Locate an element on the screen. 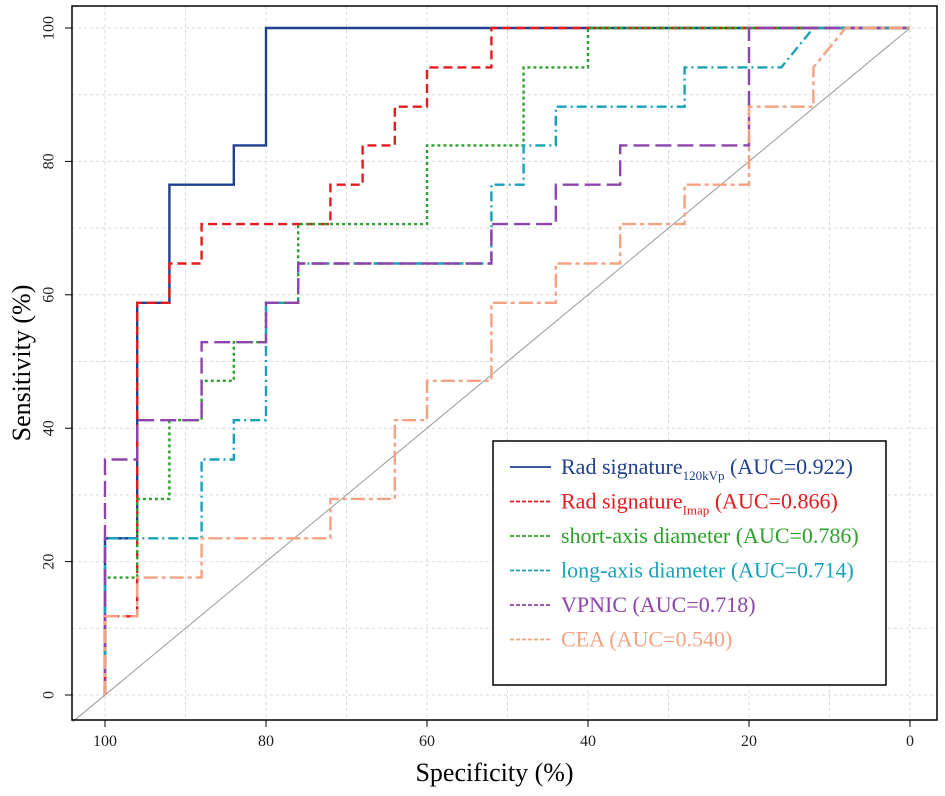 The height and width of the screenshot is (796, 945). legend-box is located at coordinates (689, 563).